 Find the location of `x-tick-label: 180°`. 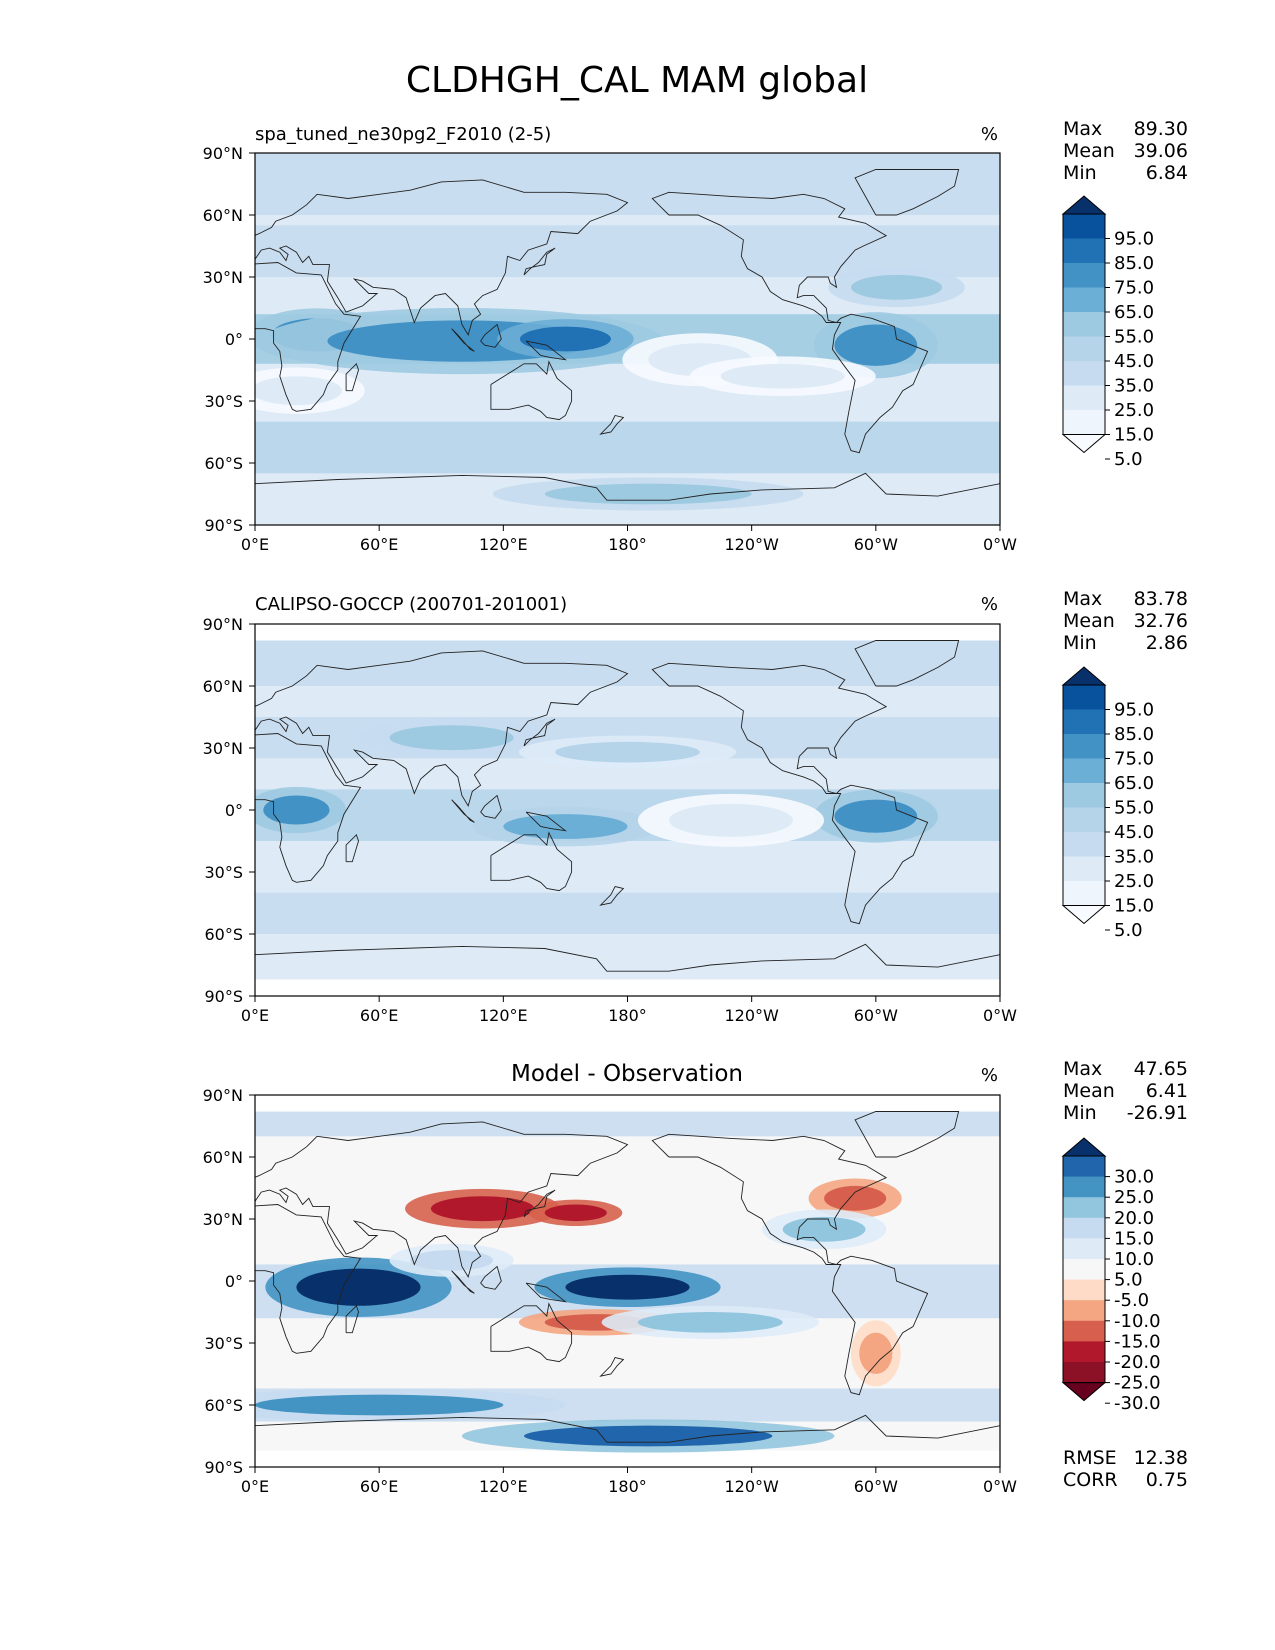

x-tick-label: 180° is located at coordinates (627, 544).